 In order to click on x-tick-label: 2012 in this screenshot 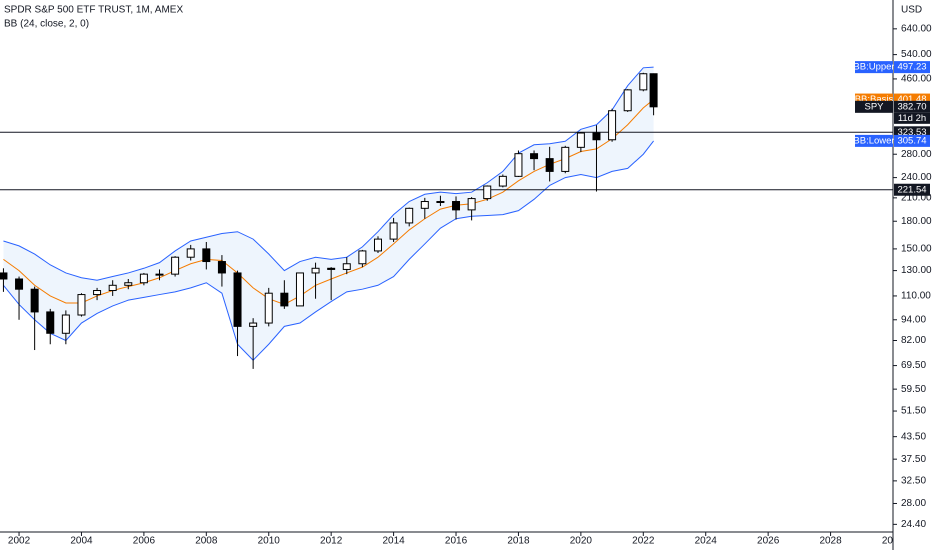, I will do `click(331, 541)`.